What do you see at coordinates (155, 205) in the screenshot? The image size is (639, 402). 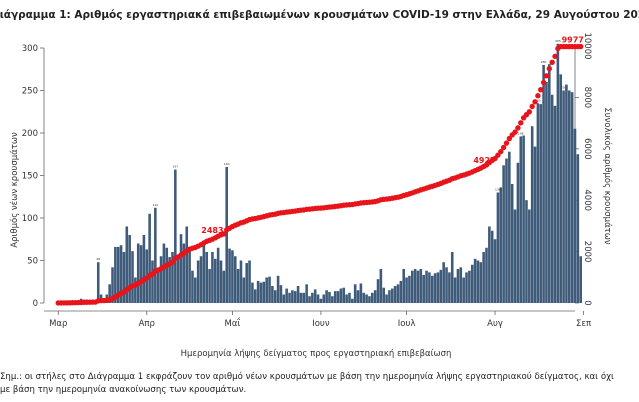 I see `bar-value-label: 112` at bounding box center [155, 205].